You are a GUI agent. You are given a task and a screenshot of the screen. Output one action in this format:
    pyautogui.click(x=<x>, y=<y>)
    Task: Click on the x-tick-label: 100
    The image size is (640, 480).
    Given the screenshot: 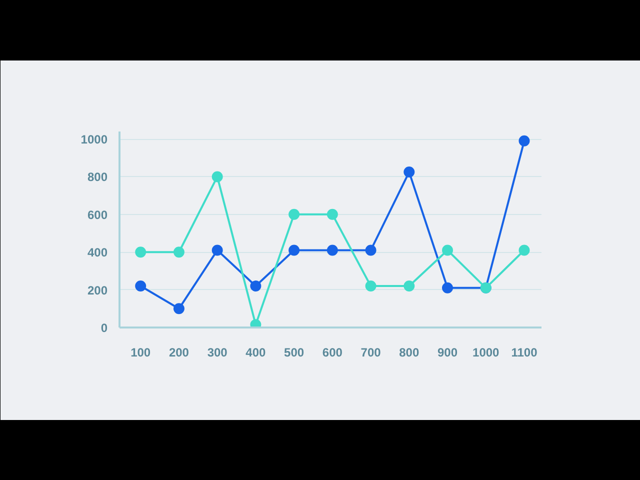 What is the action you would take?
    pyautogui.click(x=140, y=353)
    